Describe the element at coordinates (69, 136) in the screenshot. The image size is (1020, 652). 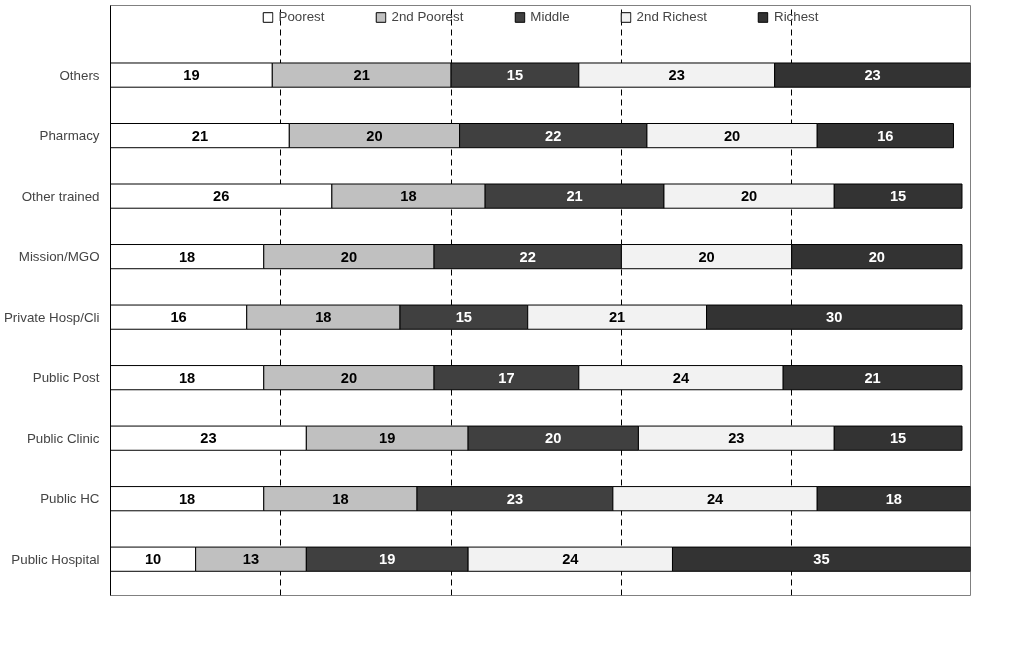
I see `y-tick-label: Pharmacy` at that location.